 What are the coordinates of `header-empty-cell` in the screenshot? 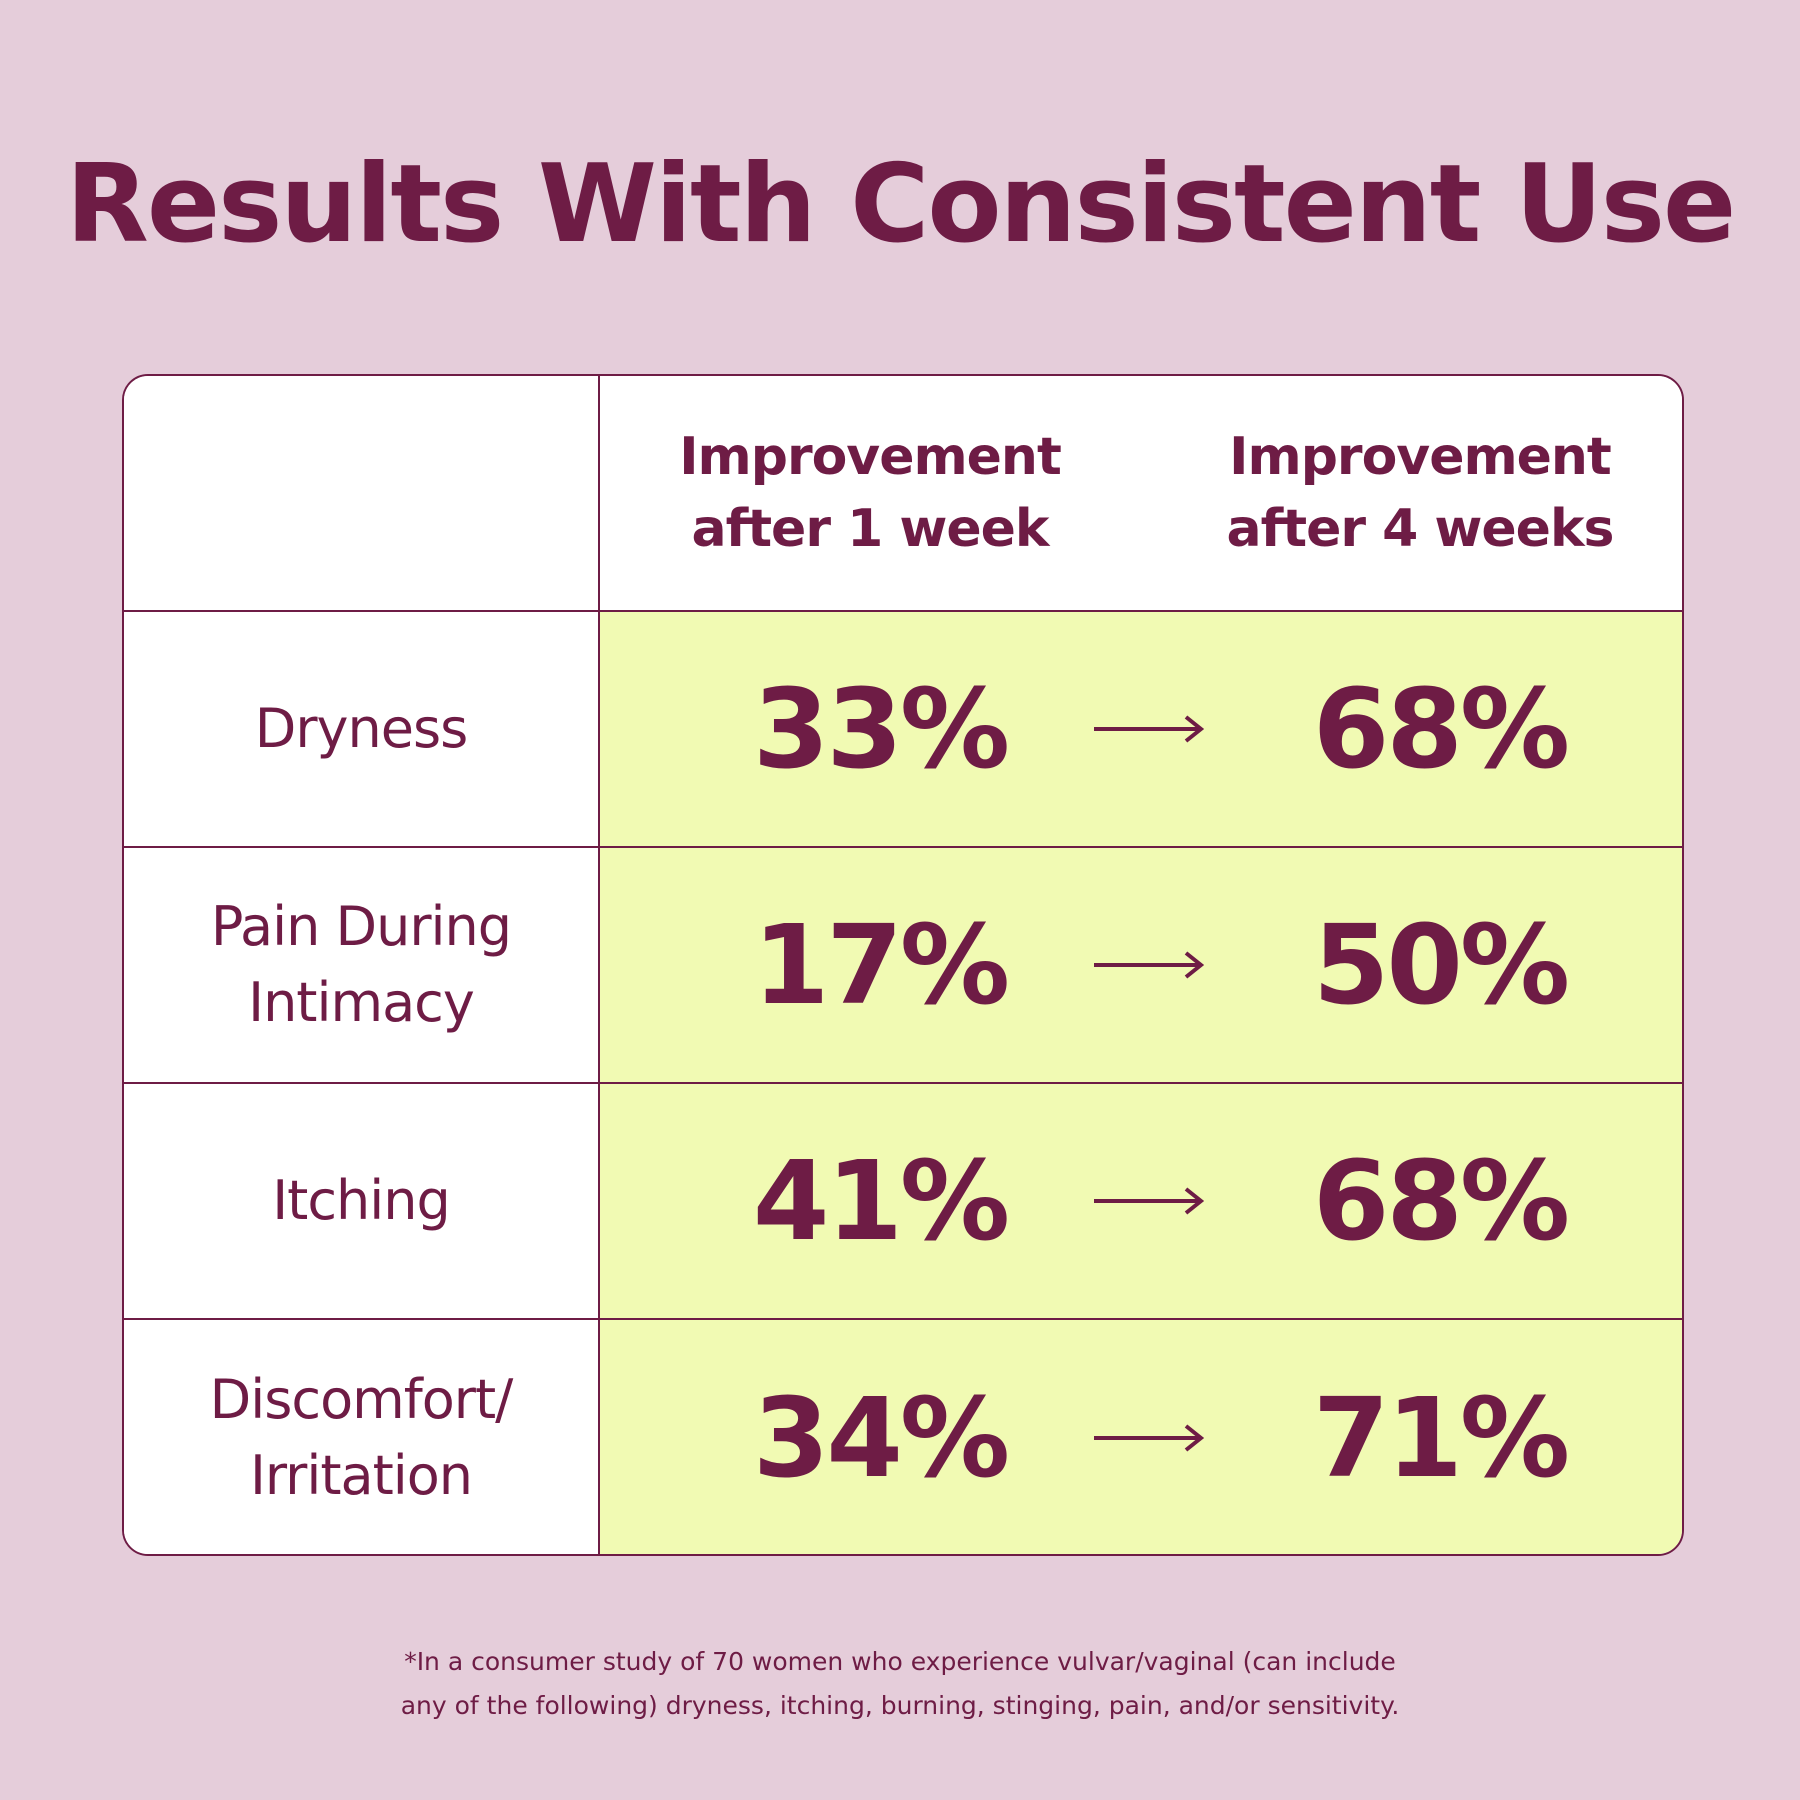 It's located at (362, 493).